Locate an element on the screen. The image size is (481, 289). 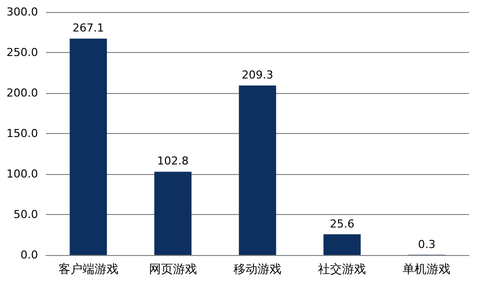
data-label: 267.1 is located at coordinates (88, 28).